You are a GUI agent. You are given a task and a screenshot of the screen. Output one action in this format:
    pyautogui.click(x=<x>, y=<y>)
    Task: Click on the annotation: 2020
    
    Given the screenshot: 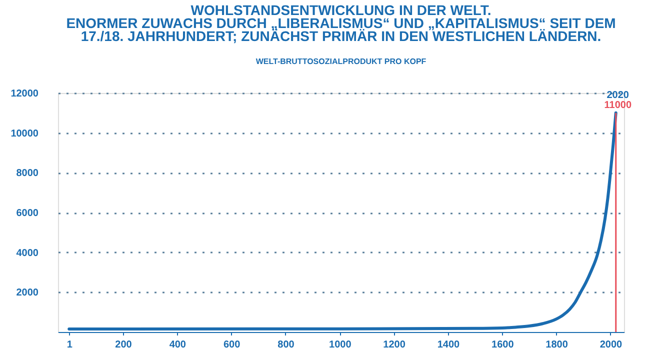 What is the action you would take?
    pyautogui.click(x=618, y=95)
    